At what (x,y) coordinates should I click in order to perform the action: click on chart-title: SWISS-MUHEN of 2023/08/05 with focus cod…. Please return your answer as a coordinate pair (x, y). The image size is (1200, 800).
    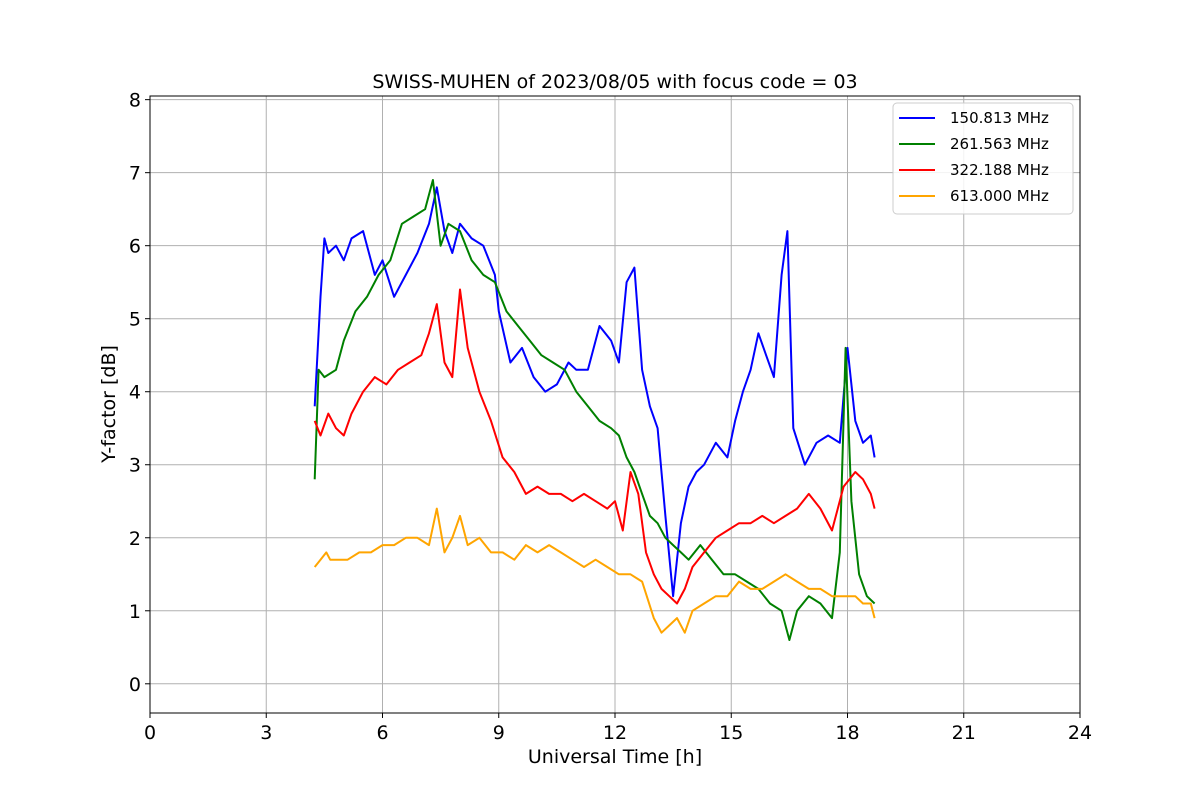
    Looking at the image, I should click on (614, 82).